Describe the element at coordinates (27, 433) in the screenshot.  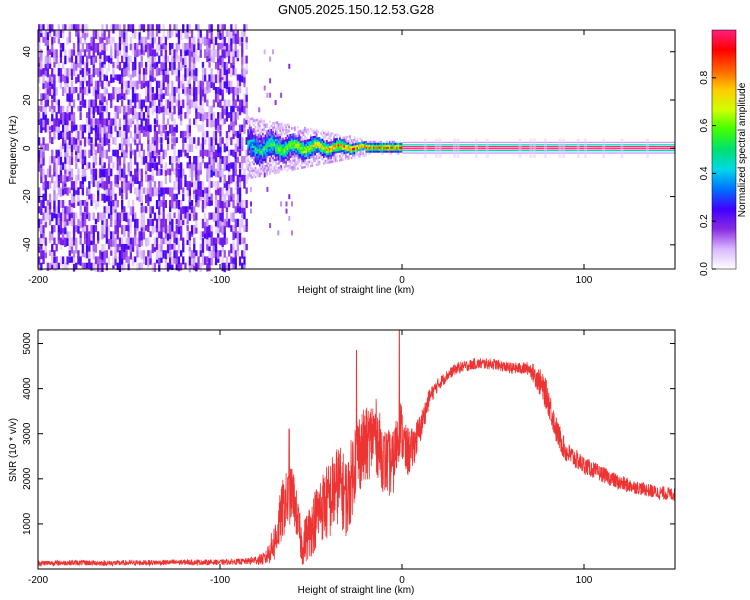
I see `snr-y-tick-label: 3000` at that location.